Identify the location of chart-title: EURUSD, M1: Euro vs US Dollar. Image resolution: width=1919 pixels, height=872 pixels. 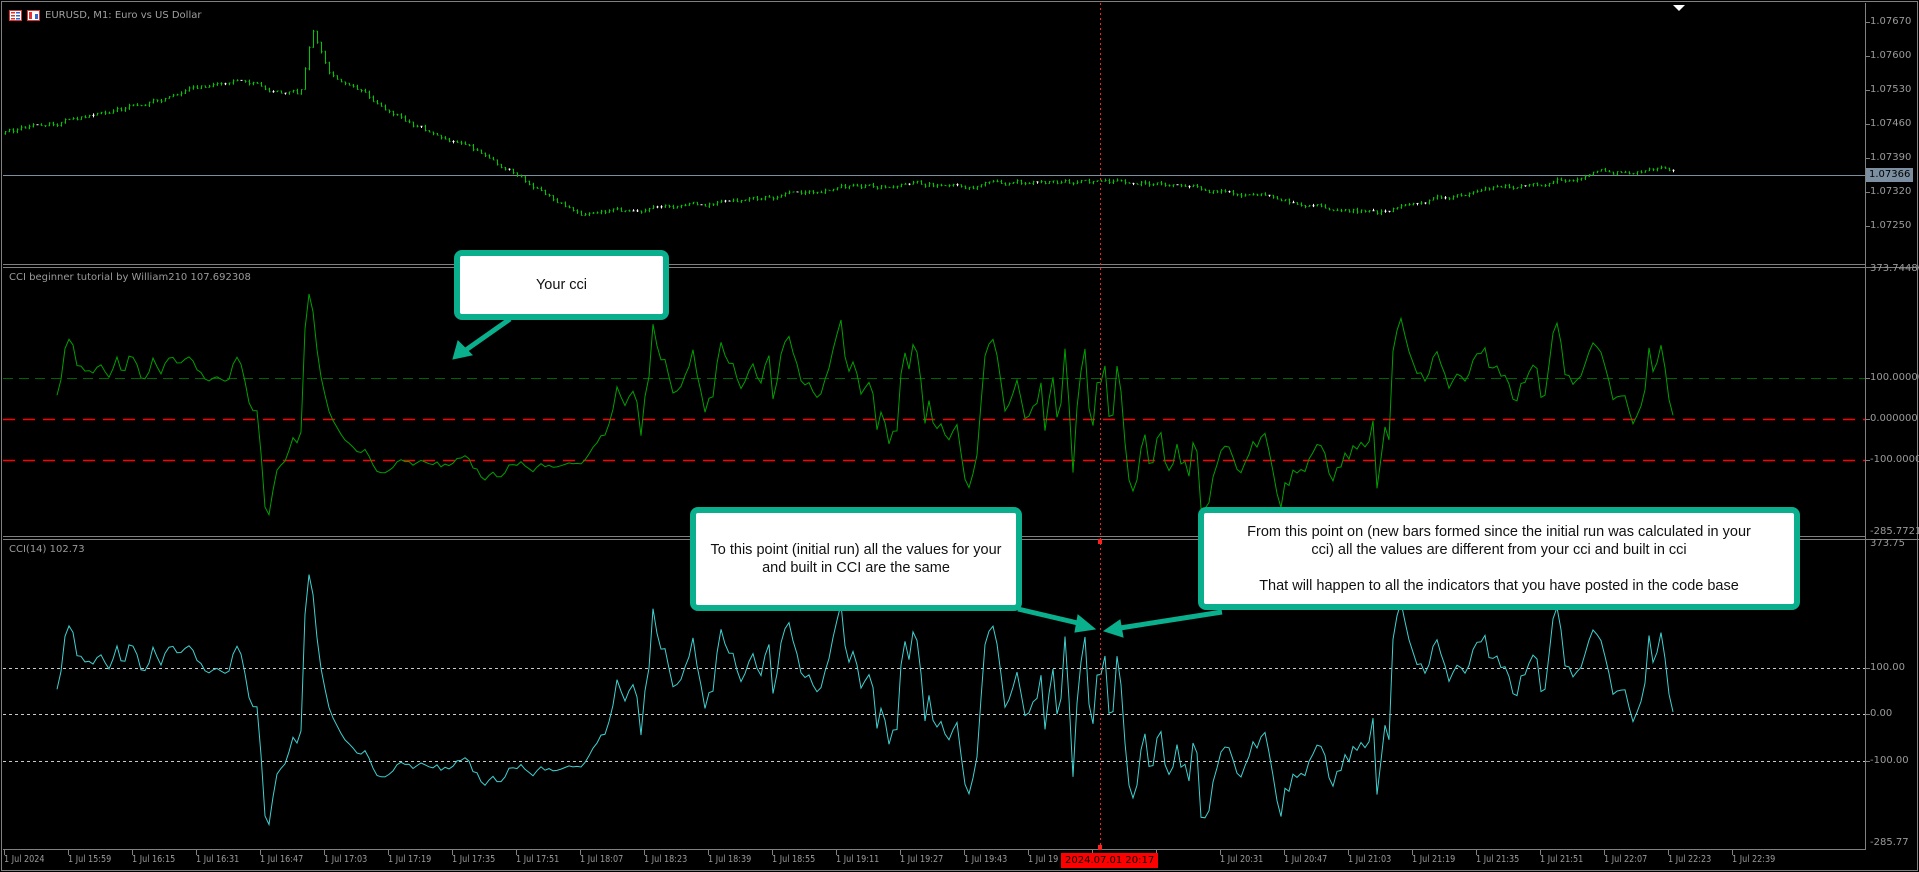
(105, 15).